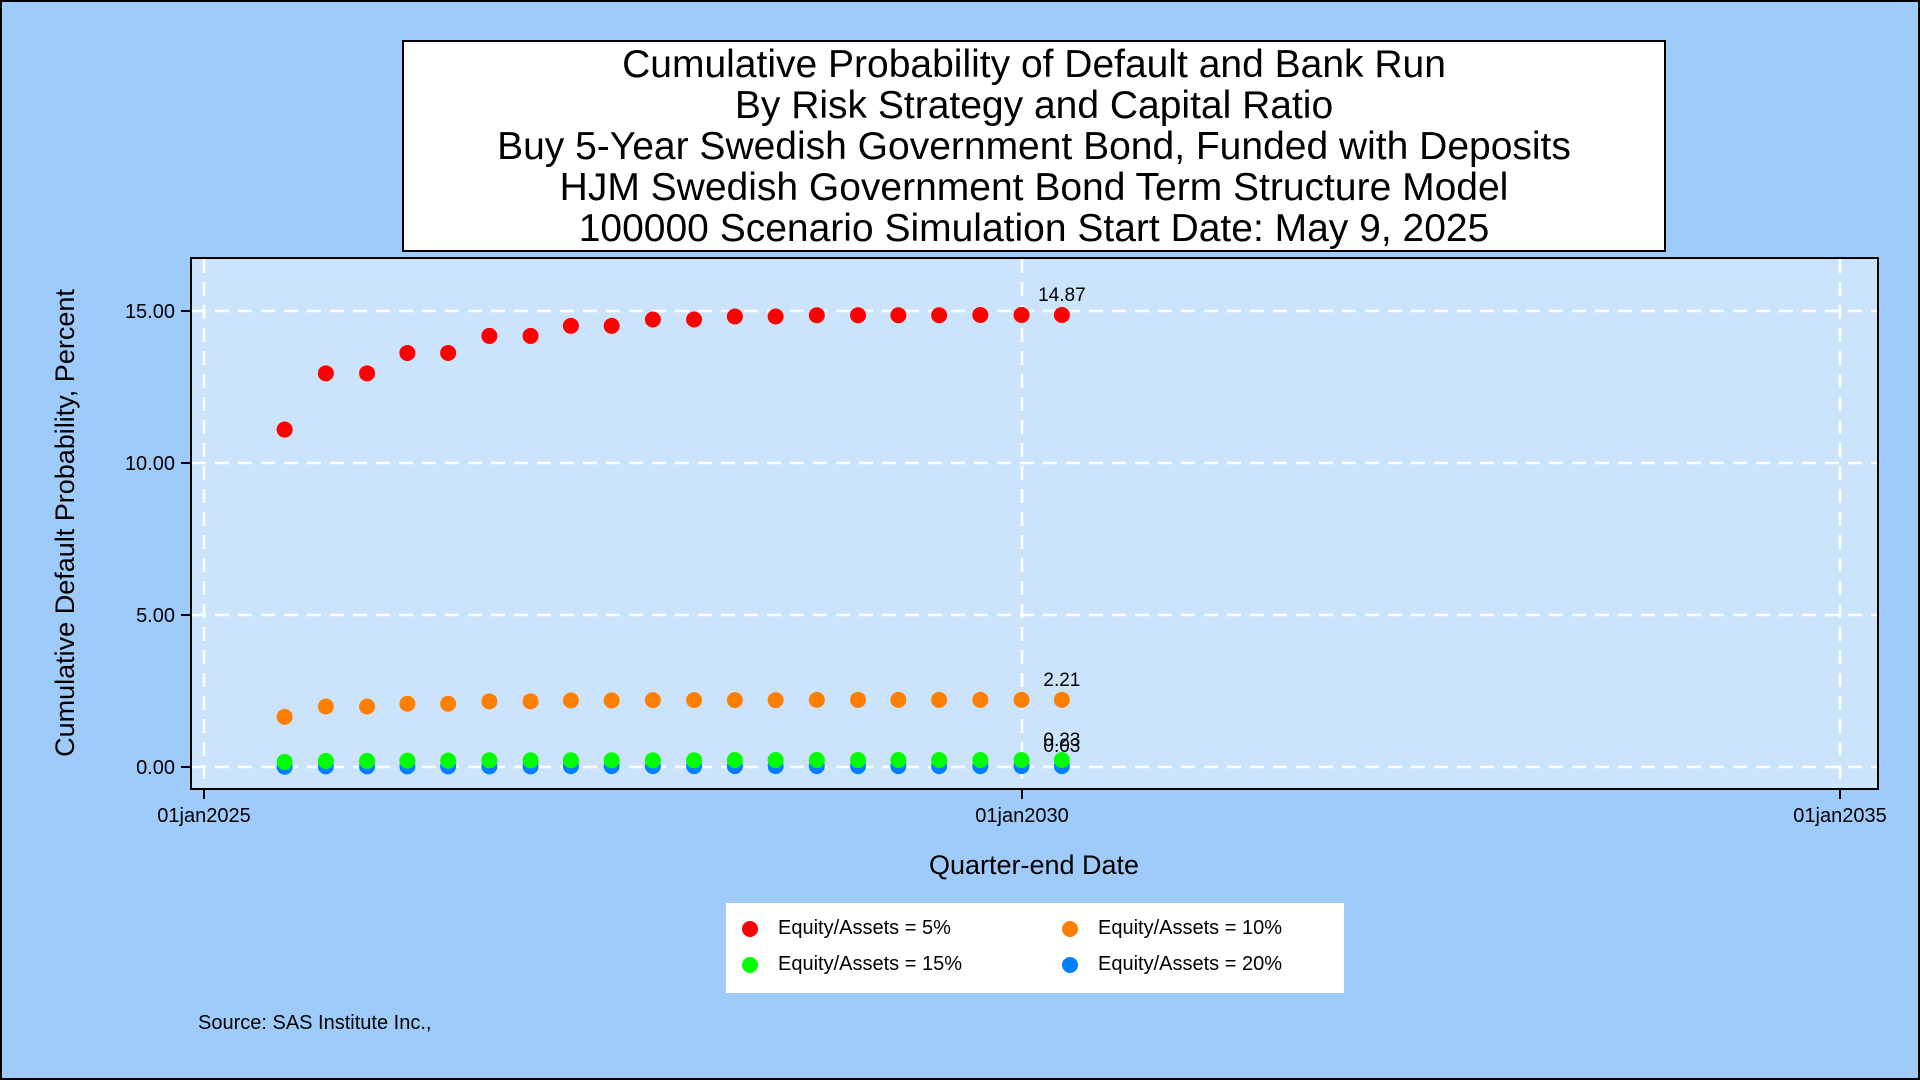 This screenshot has width=1920, height=1080. I want to click on data-label: 0.03, so click(1061, 746).